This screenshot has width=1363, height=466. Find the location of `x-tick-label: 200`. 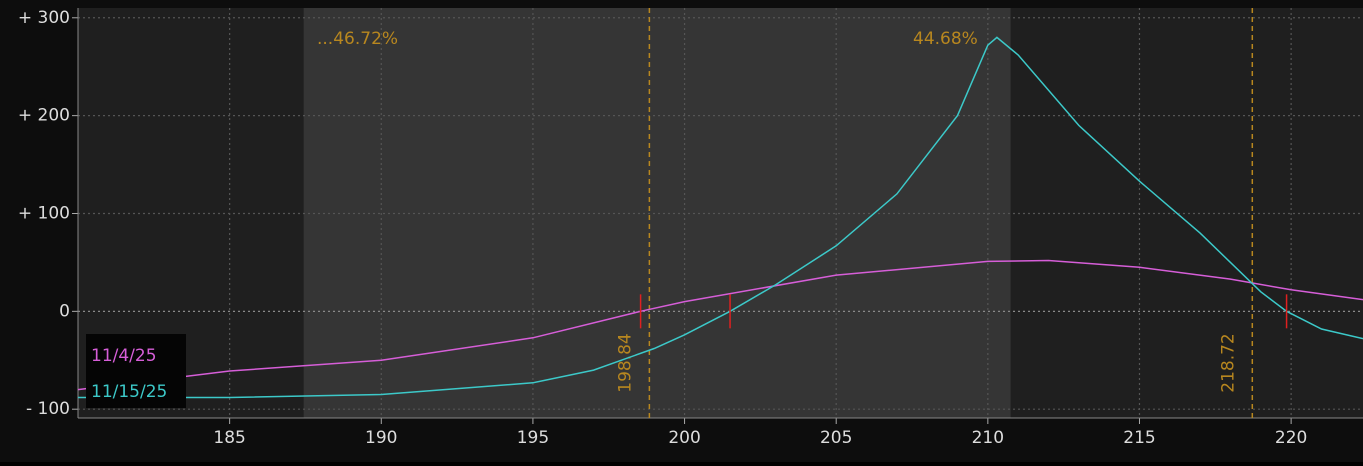

x-tick-label: 200 is located at coordinates (684, 438).